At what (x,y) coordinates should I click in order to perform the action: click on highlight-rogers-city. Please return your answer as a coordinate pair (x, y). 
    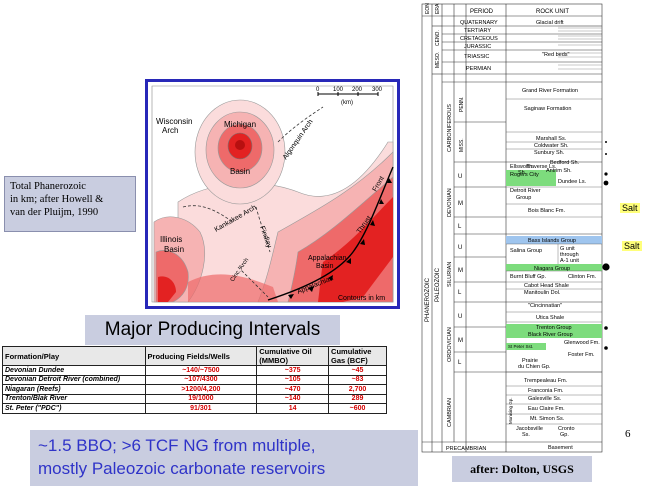
    Looking at the image, I should click on (531, 174).